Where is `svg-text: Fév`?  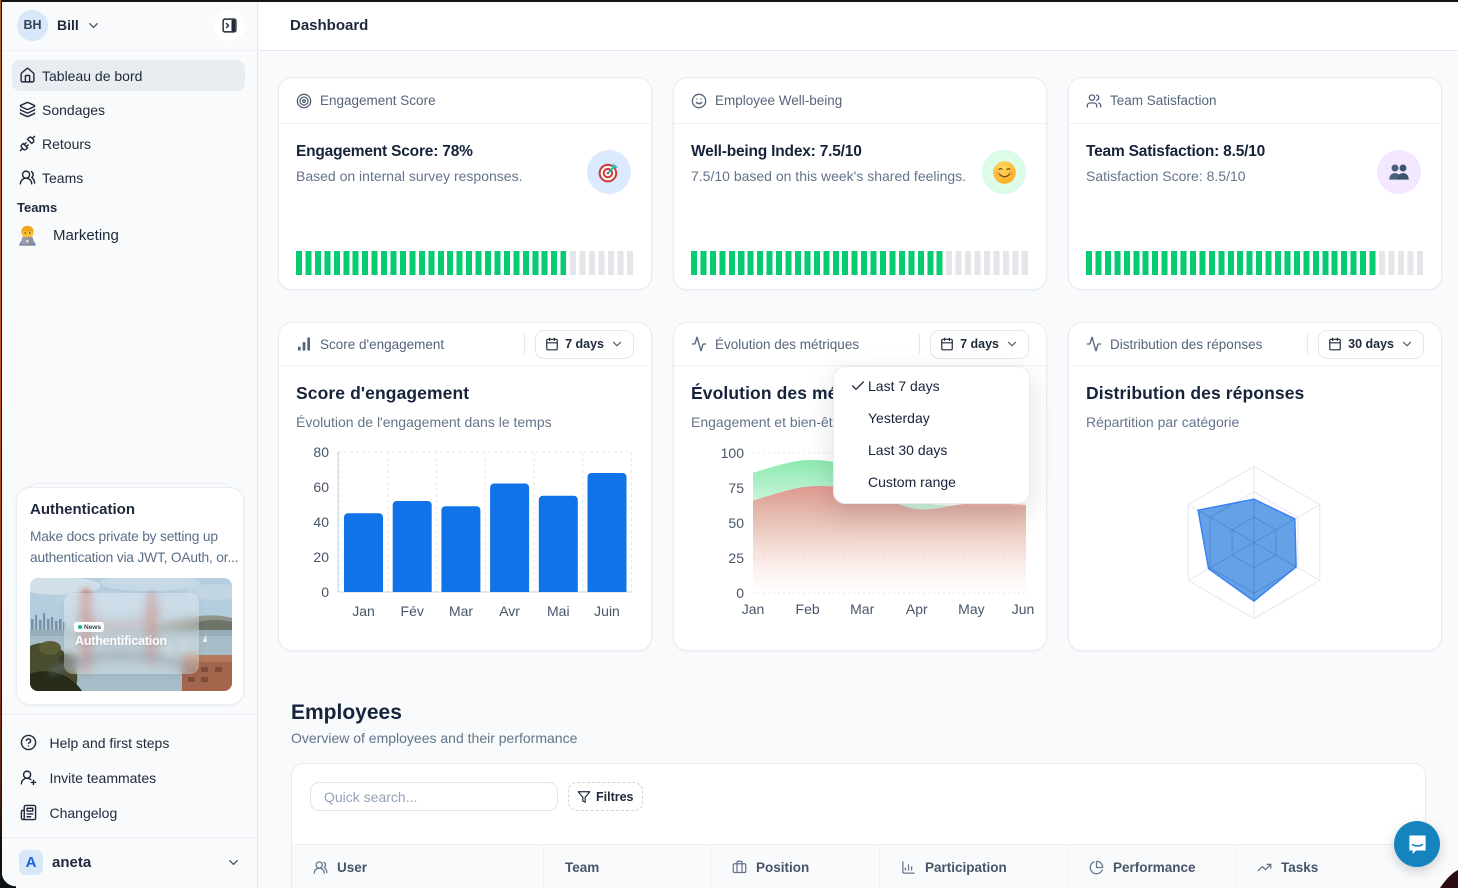 svg-text: Fév is located at coordinates (412, 611).